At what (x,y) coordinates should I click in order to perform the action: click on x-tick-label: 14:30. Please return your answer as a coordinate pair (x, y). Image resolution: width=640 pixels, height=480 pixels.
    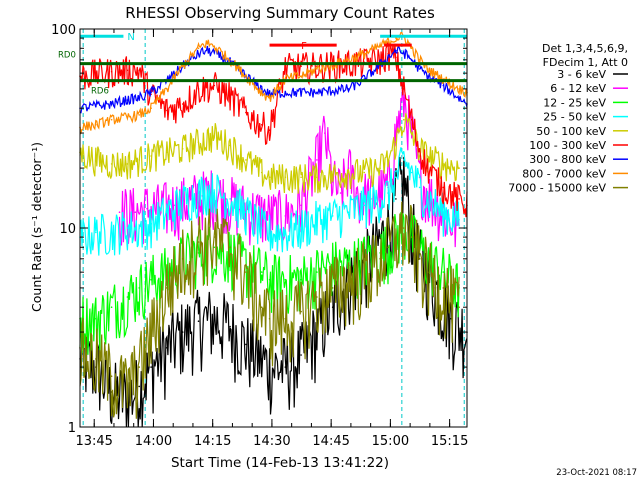
    Looking at the image, I should click on (271, 441).